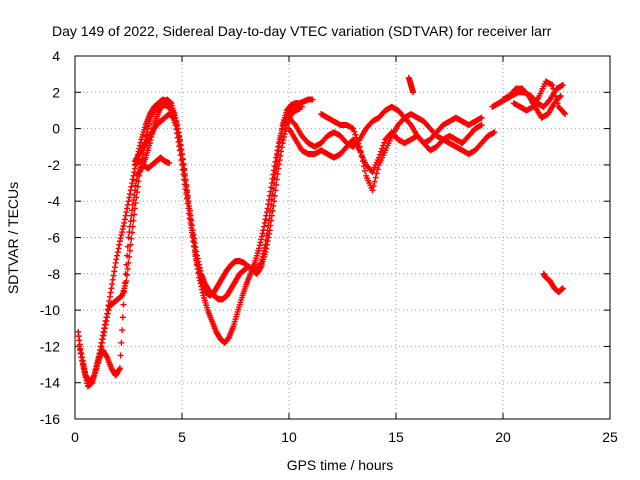 The image size is (640, 480). I want to click on y-tick-label: -6, so click(54, 238).